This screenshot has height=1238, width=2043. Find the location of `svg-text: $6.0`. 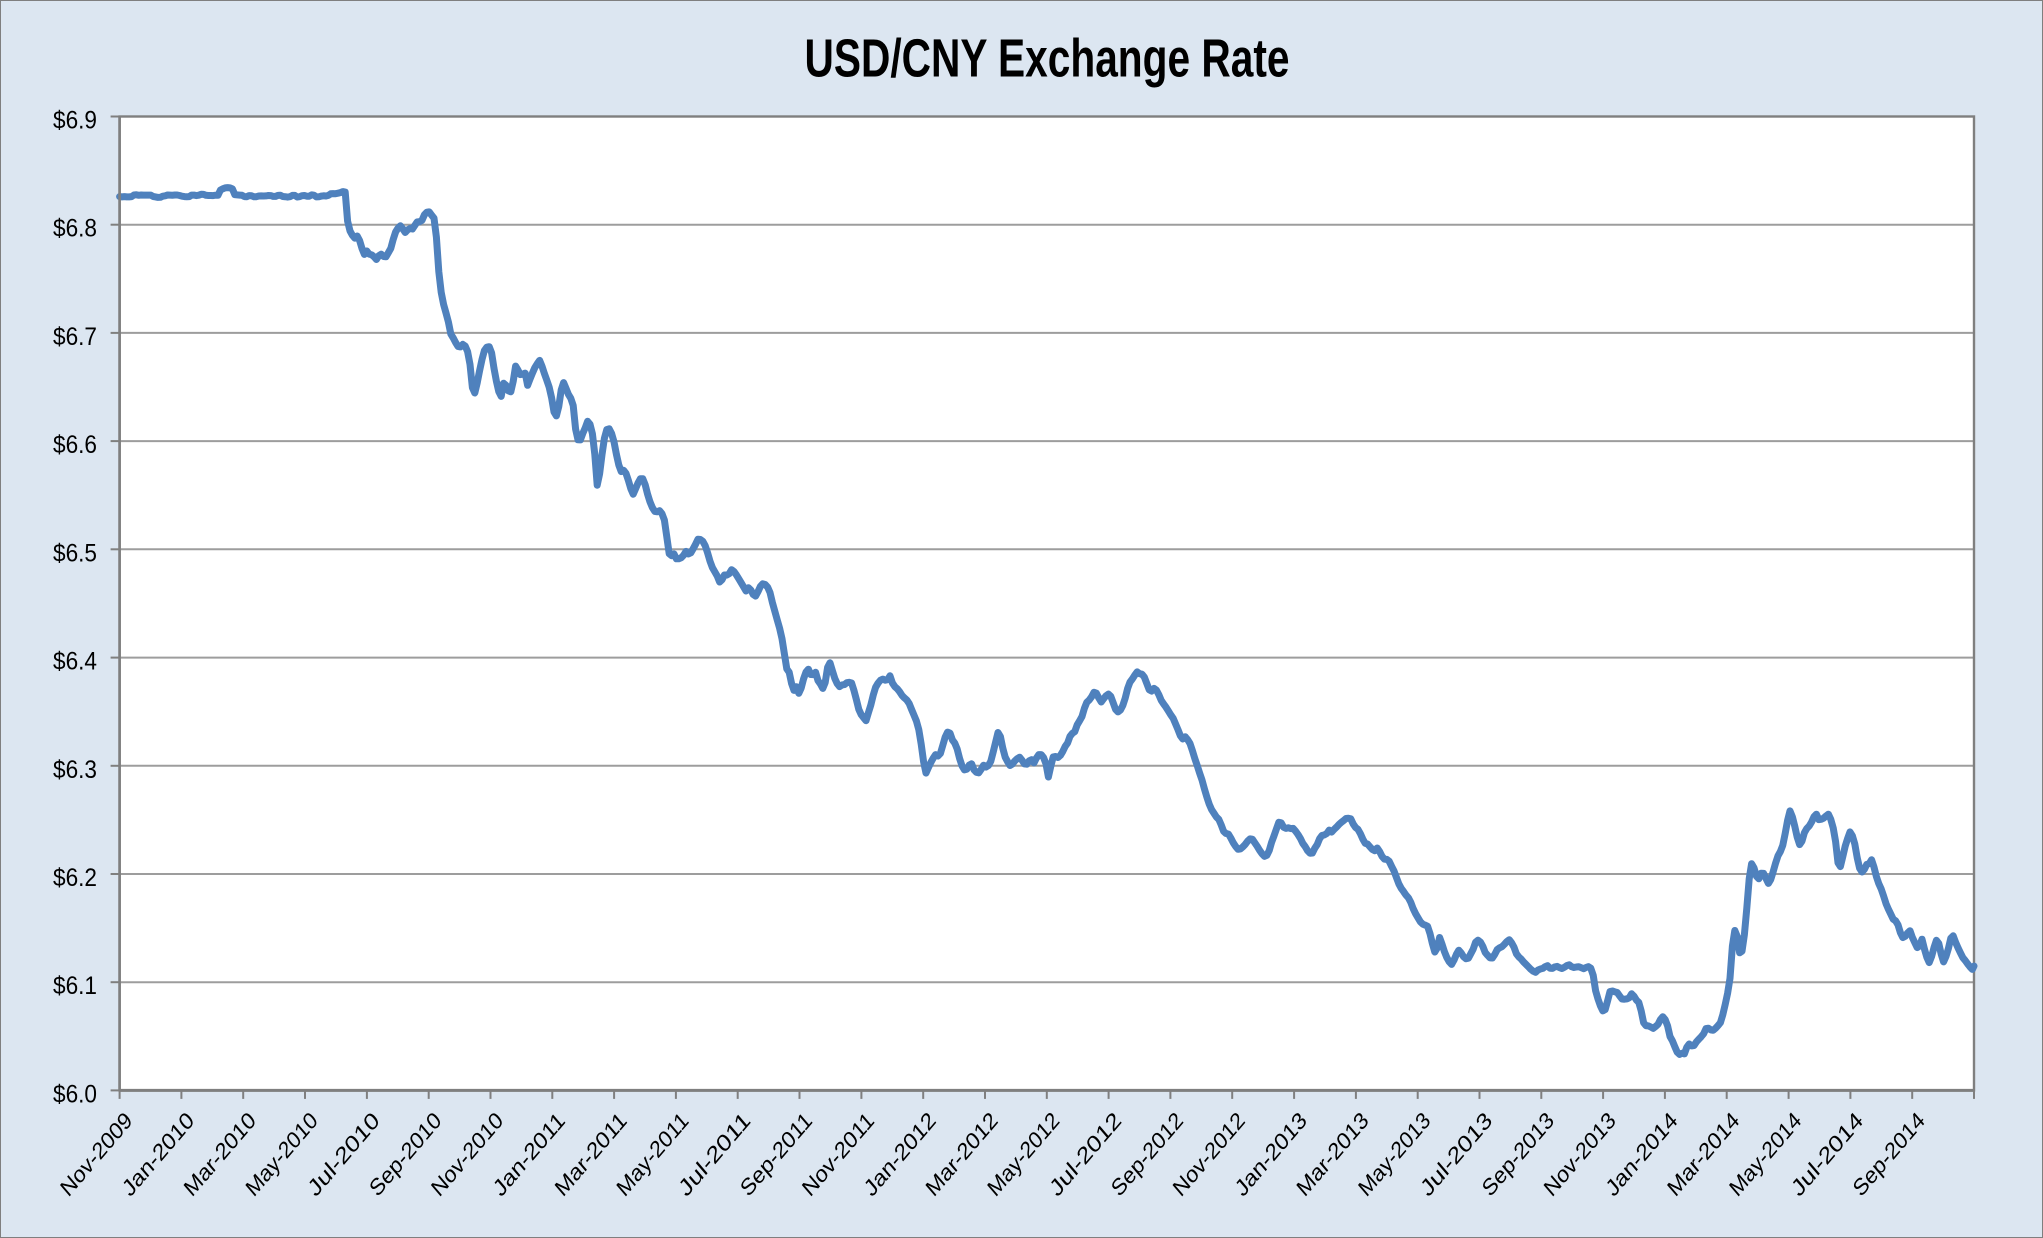

svg-text: $6.0 is located at coordinates (75, 1094).